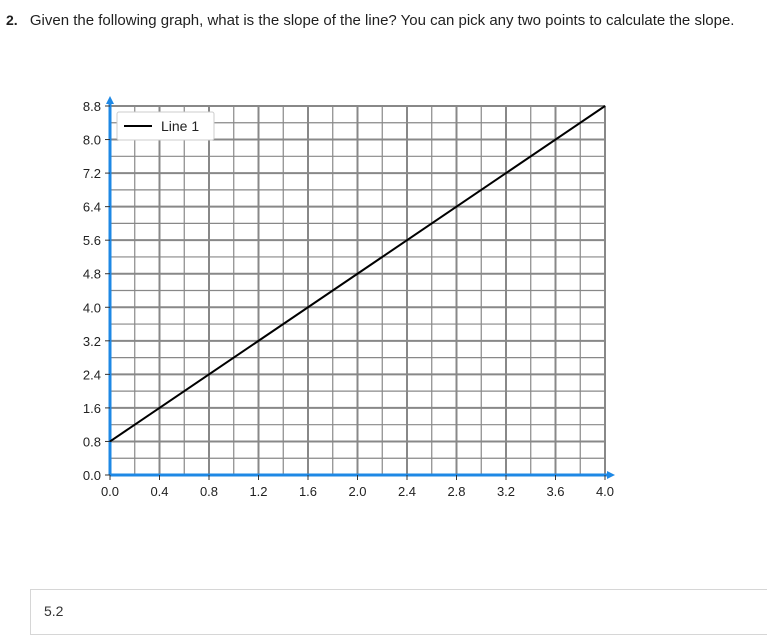 The width and height of the screenshot is (767, 642). I want to click on x-axis-arrow-icon, so click(611, 475).